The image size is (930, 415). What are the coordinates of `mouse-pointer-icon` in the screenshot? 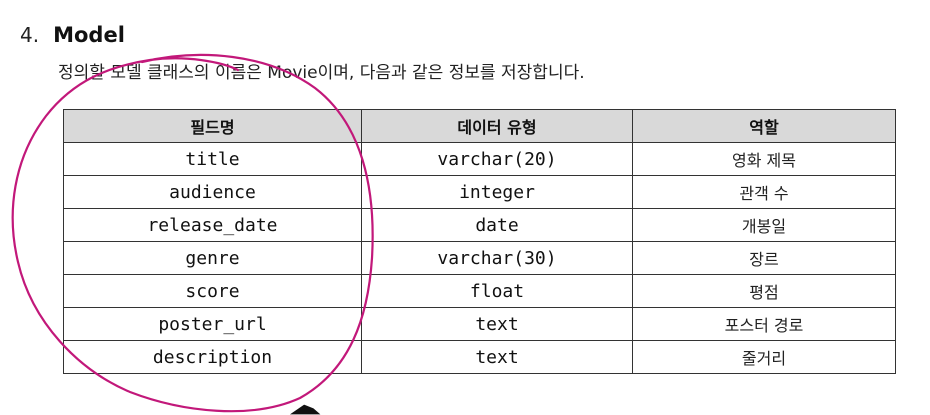 It's located at (304, 409).